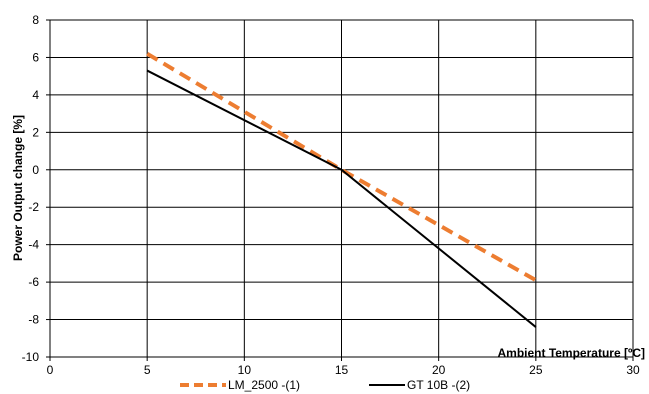  What do you see at coordinates (264, 385) in the screenshot?
I see `legend-label-1: LM_2500 -(1)` at bounding box center [264, 385].